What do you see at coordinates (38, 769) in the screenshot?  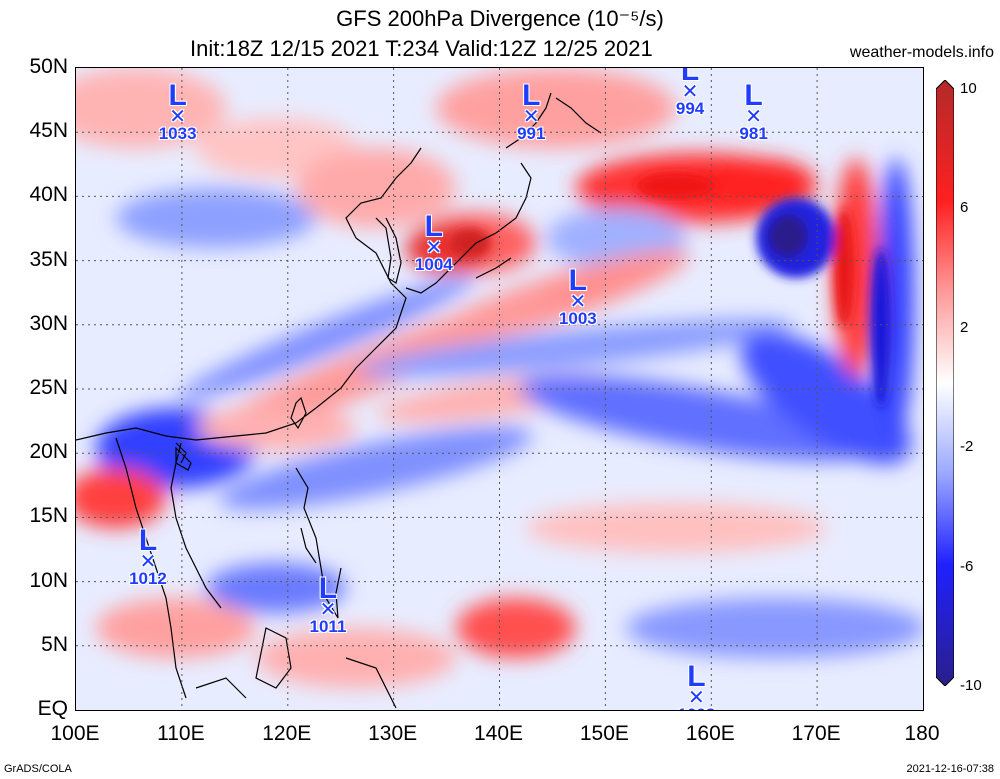 I see `software-credit: GrADS/COLA` at bounding box center [38, 769].